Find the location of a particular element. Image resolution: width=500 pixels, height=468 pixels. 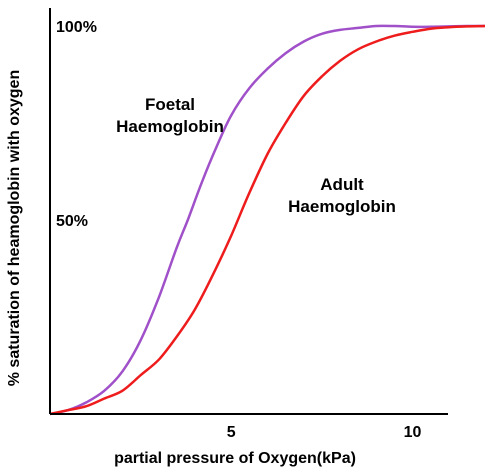

y-axis-label: % saturation of heamoglobin with oxygen is located at coordinates (14, 228).